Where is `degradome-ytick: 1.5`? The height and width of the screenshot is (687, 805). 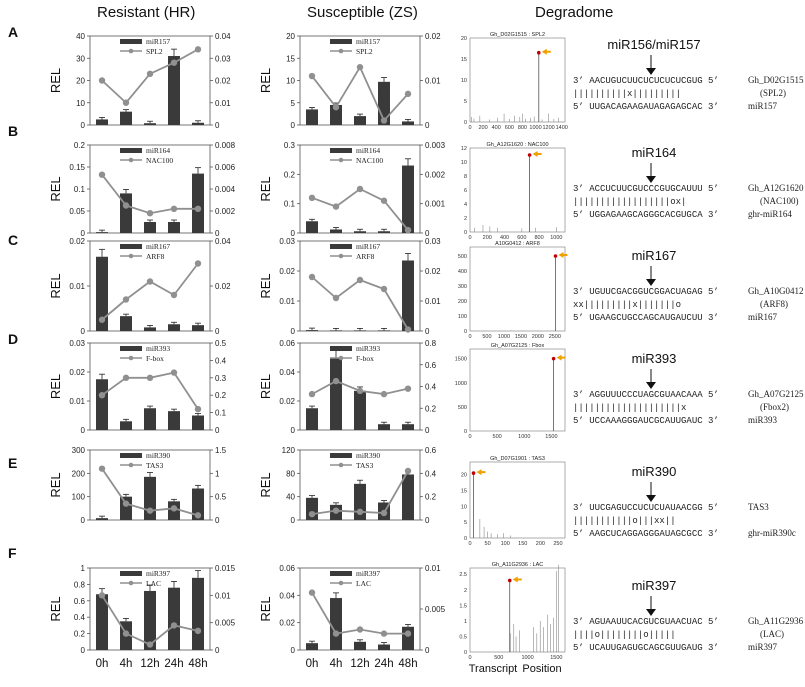 degradome-ytick: 1.5 is located at coordinates (463, 606).